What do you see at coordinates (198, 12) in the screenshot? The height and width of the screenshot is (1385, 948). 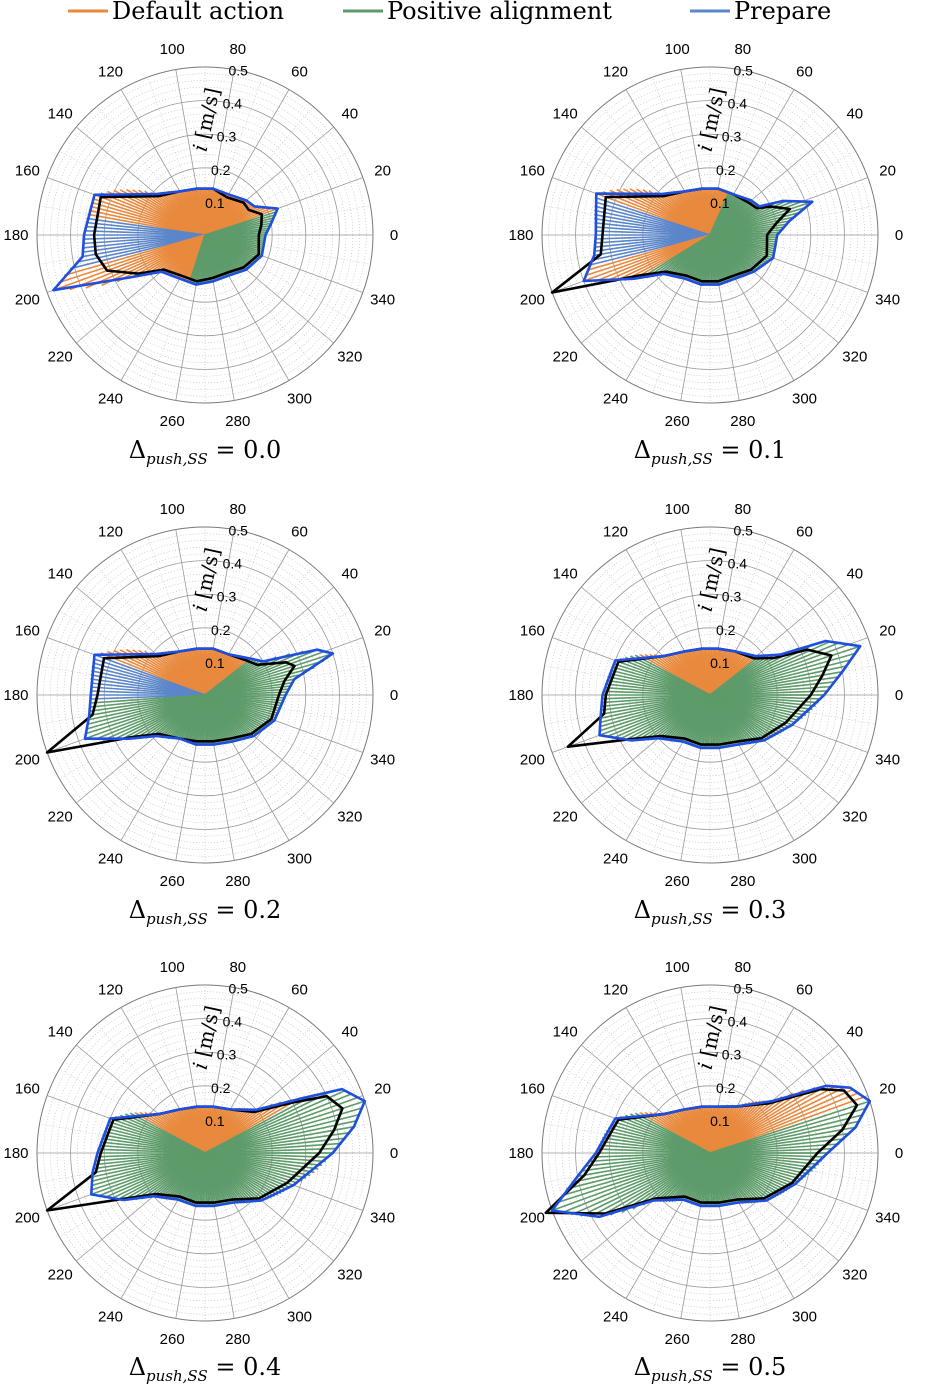 I see `legend-label-default: Default action` at bounding box center [198, 12].